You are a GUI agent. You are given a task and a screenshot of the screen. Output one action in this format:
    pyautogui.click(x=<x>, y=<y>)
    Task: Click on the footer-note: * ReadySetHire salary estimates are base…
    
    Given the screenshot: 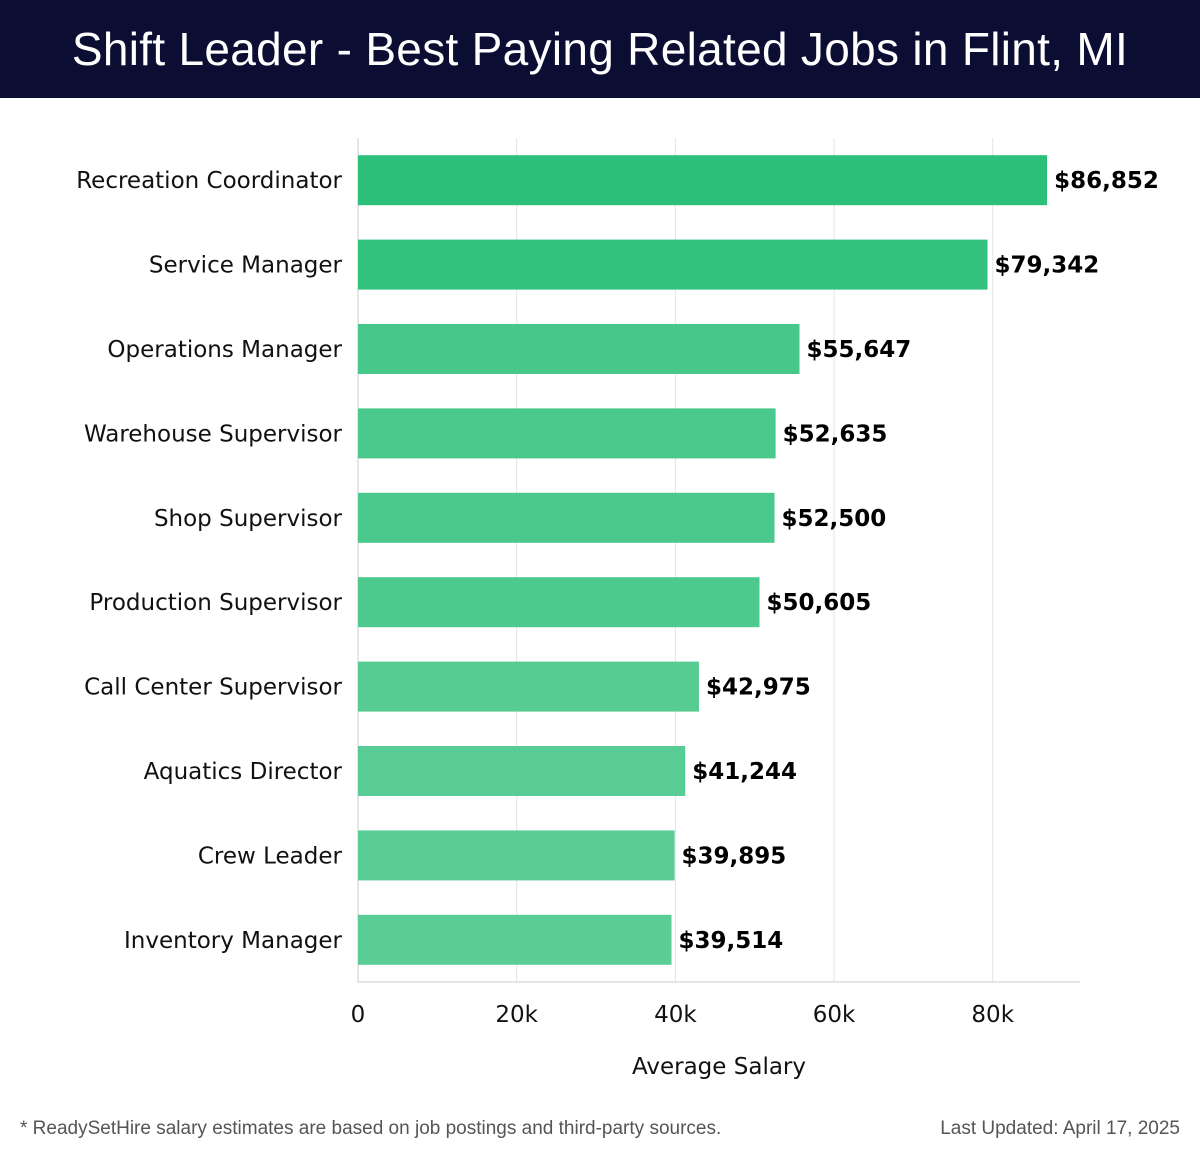 What is the action you would take?
    pyautogui.click(x=371, y=1128)
    